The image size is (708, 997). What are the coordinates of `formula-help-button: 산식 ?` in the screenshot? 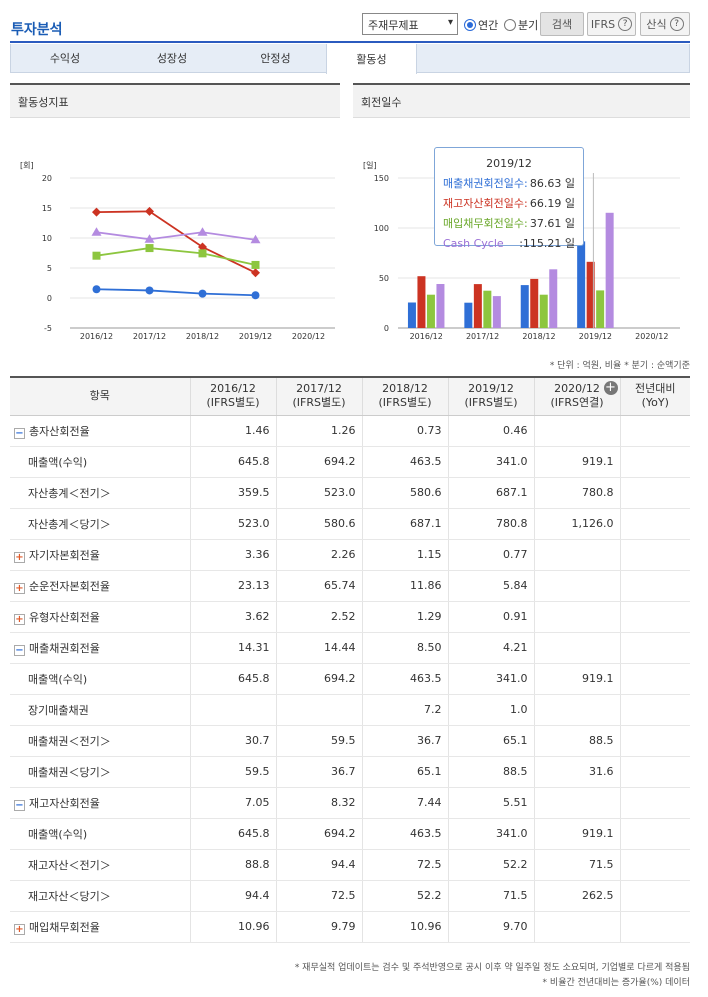 It's located at (665, 24).